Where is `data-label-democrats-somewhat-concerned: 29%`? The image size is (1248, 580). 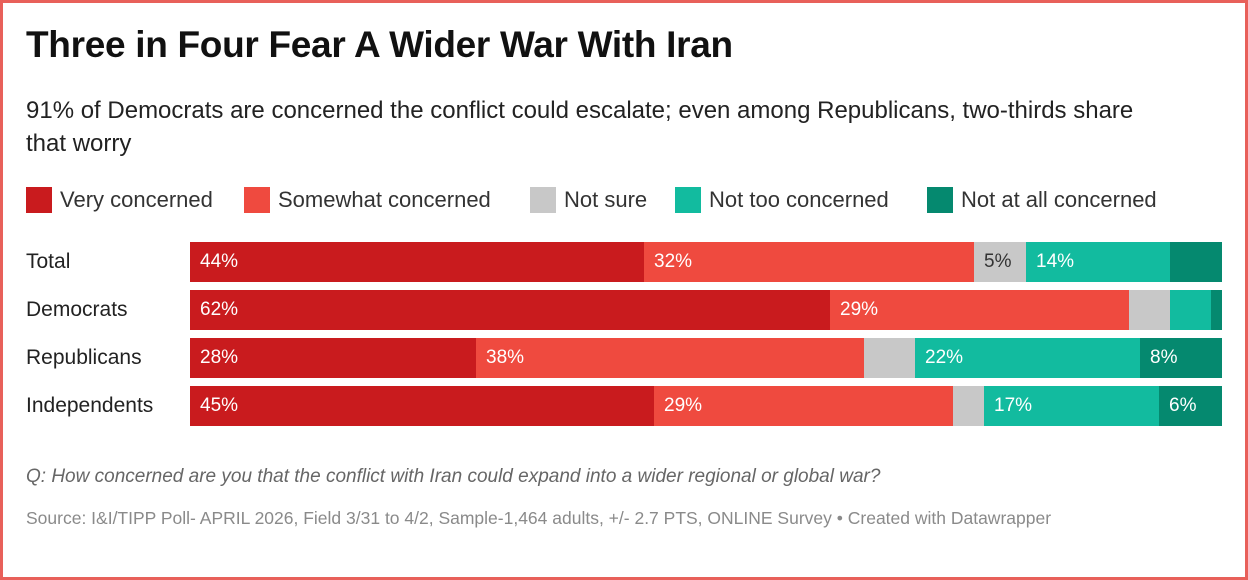
data-label-democrats-somewhat-concerned: 29% is located at coordinates (859, 309).